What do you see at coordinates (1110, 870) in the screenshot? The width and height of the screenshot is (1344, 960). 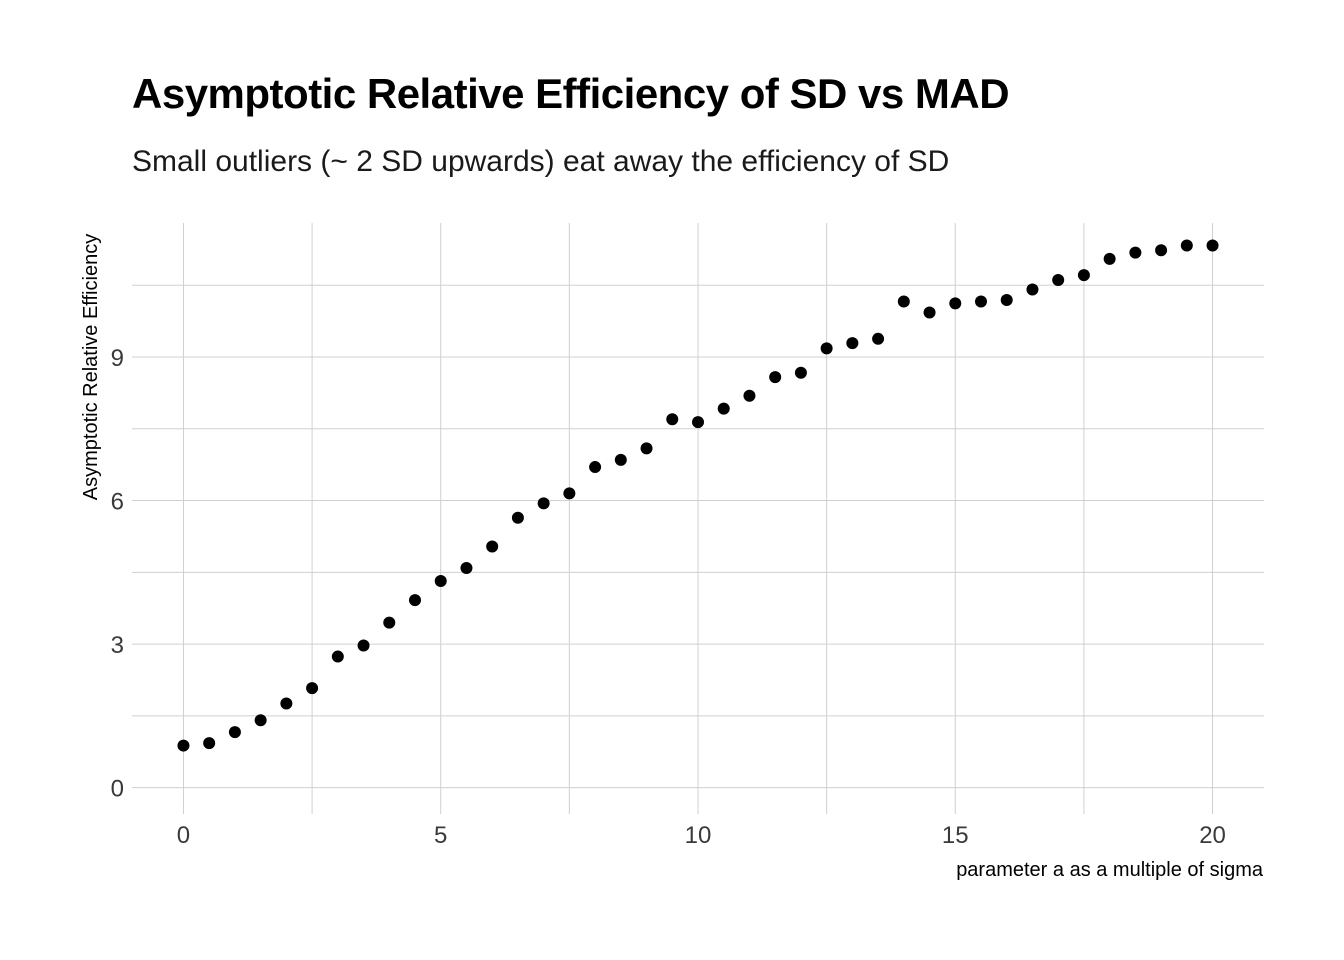 I see `x-axis-title: parameter a as a multiple of sigma` at bounding box center [1110, 870].